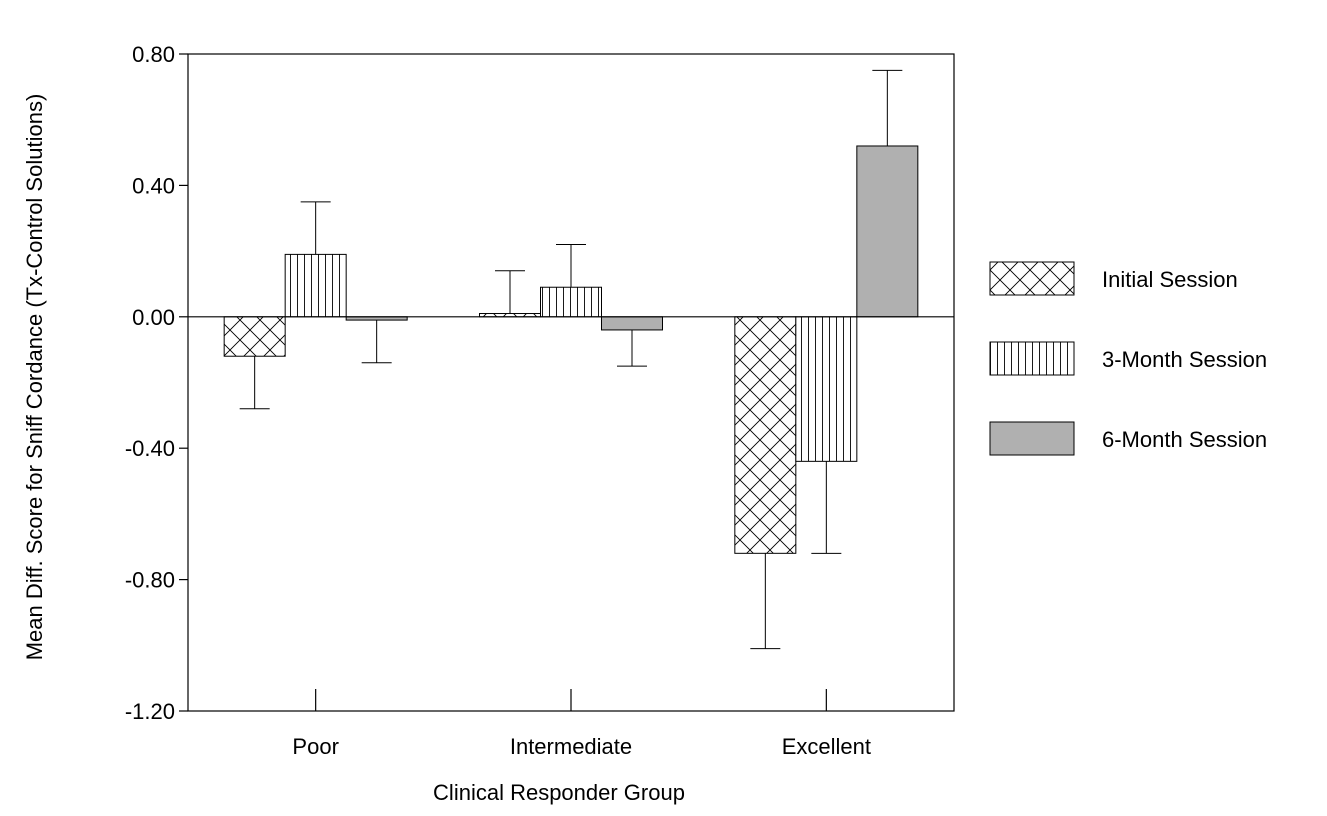 The height and width of the screenshot is (816, 1327). What do you see at coordinates (581, 724) in the screenshot?
I see `x-axis: Poor Intermediate Excellent` at bounding box center [581, 724].